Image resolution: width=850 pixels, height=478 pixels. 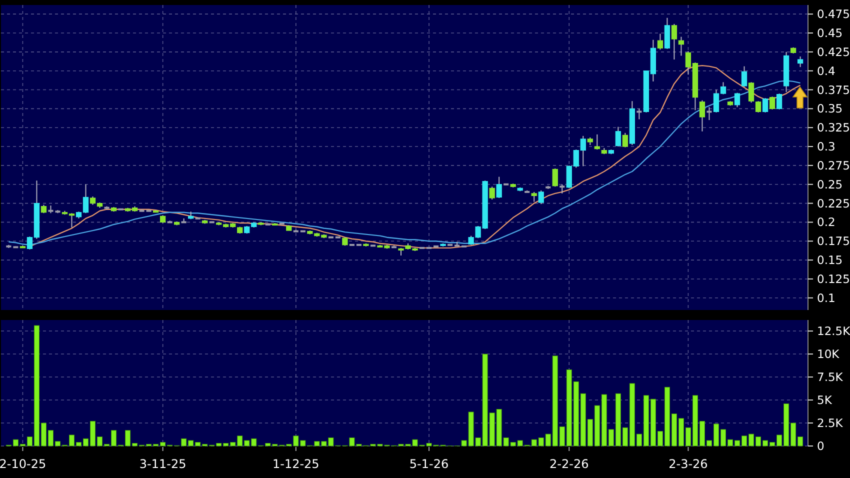 What do you see at coordinates (569, 464) in the screenshot?
I see `x-tick-label: 2-2-26` at bounding box center [569, 464].